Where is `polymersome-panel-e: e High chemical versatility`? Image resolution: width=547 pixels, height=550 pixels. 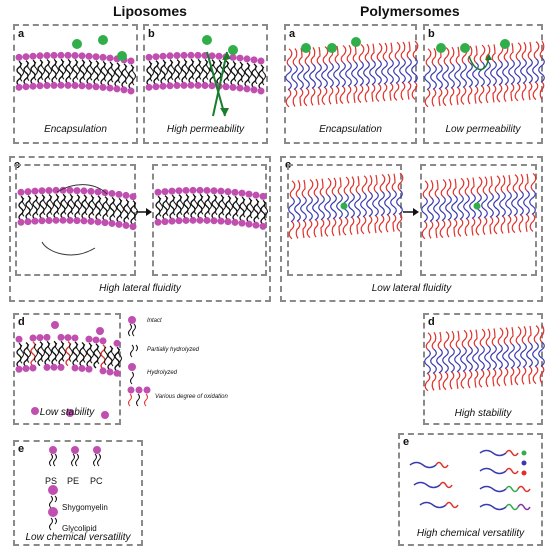 polymersome-panel-e: e High chemical versatility is located at coordinates (470, 489).